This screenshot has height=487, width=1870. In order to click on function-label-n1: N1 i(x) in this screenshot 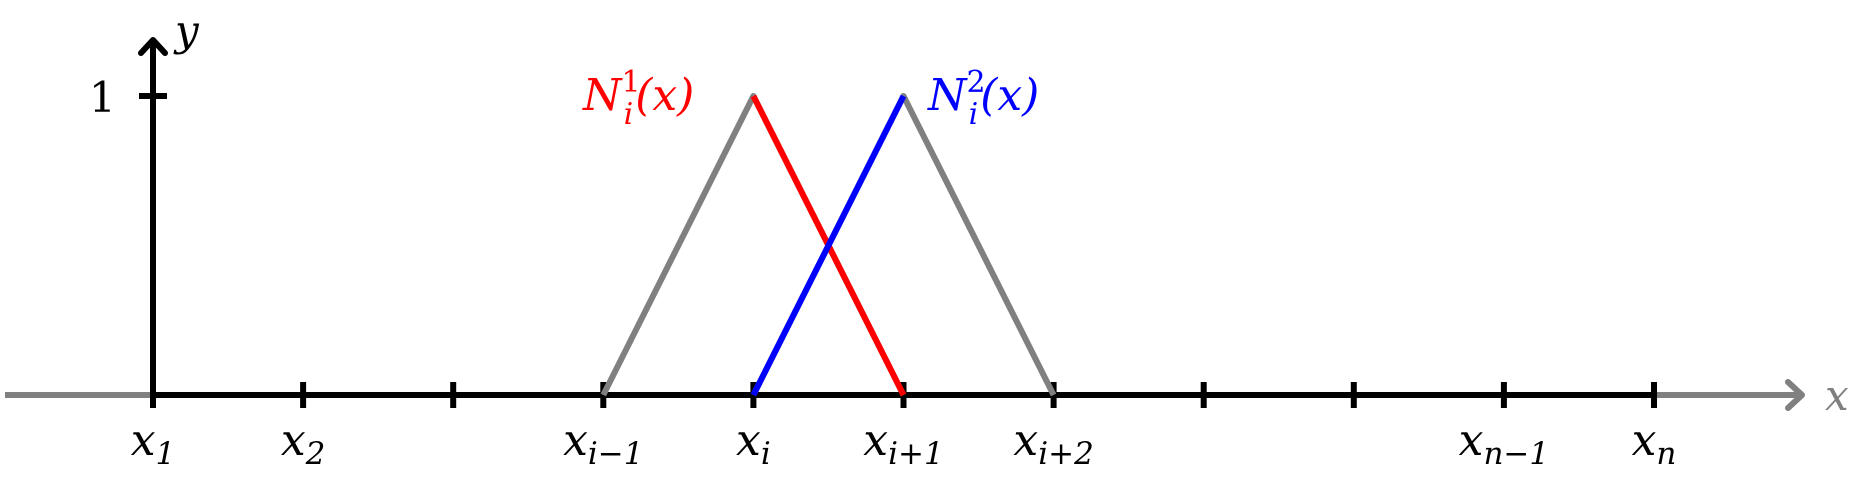, I will do `click(638, 98)`.